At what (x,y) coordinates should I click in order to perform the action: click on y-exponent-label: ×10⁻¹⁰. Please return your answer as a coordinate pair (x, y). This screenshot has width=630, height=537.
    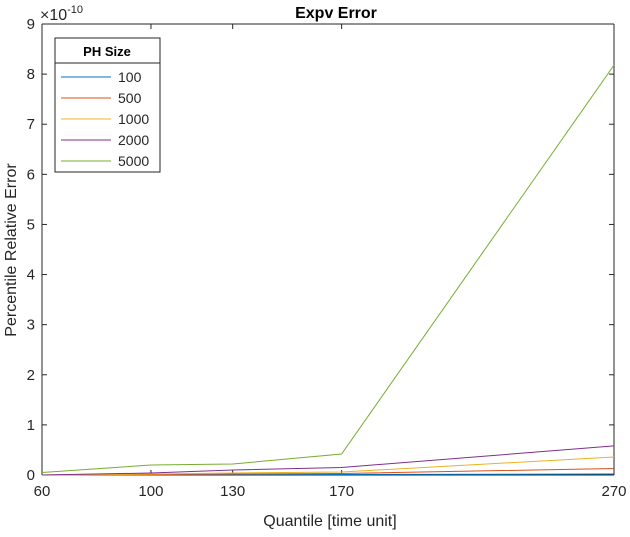
    Looking at the image, I should click on (61, 14).